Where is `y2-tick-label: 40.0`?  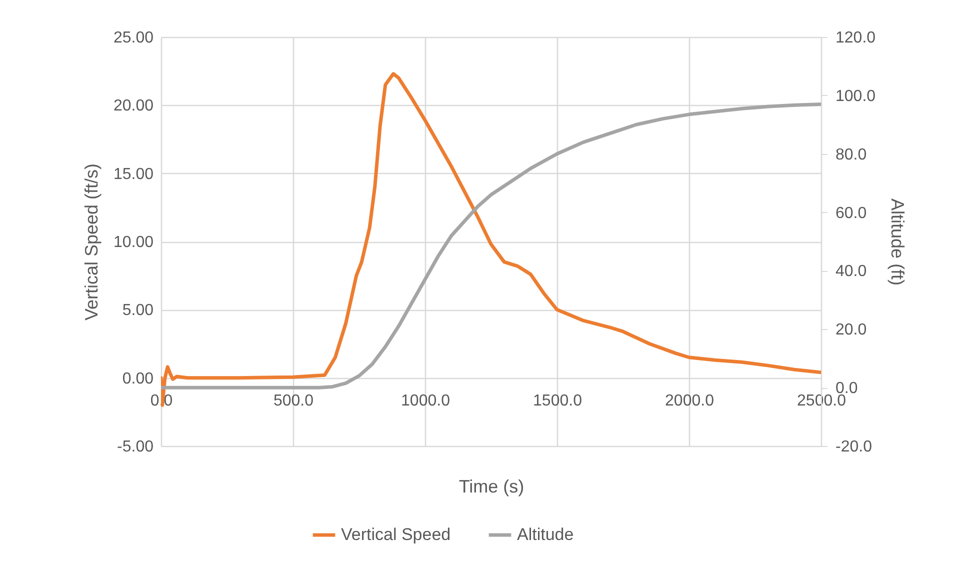 y2-tick-label: 40.0 is located at coordinates (851, 271).